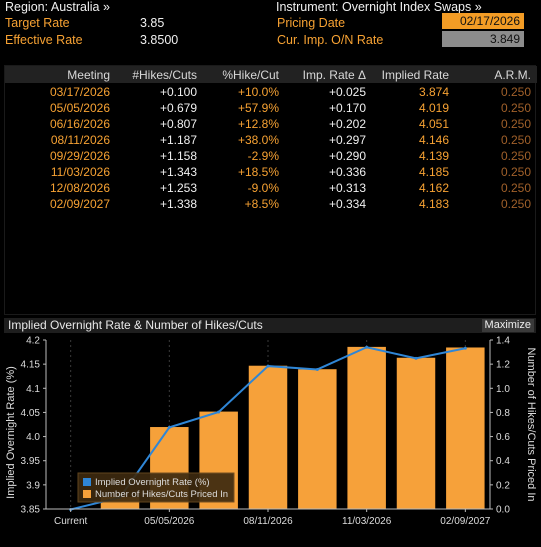 This screenshot has width=541, height=547. What do you see at coordinates (11, 432) in the screenshot?
I see `left-axis-title: Implied Overnight Rate (%)` at bounding box center [11, 432].